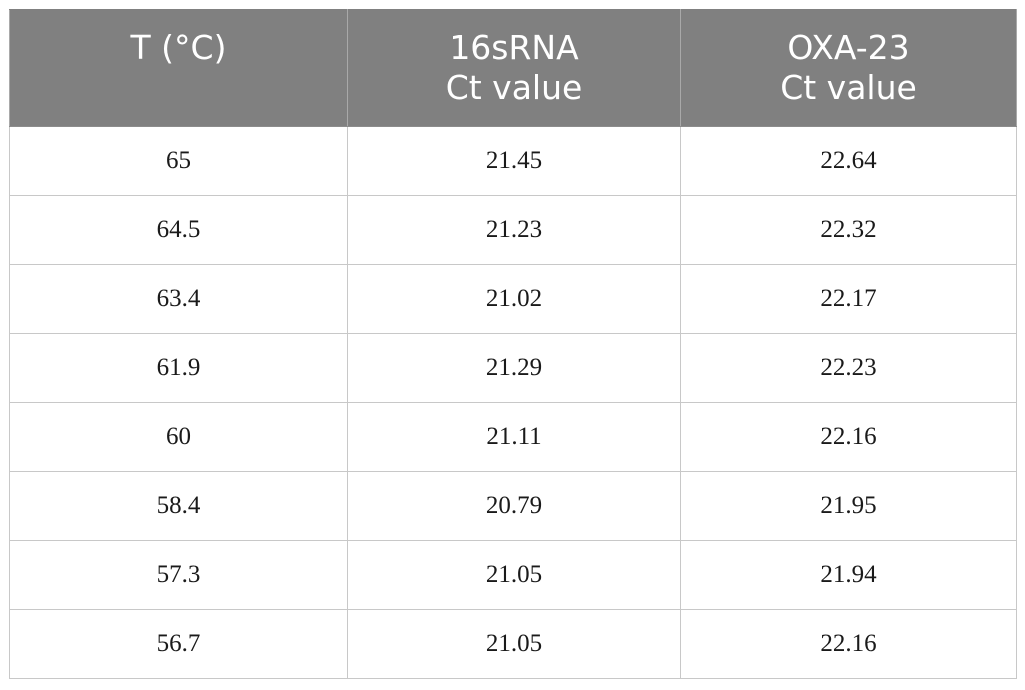 This screenshot has height=690, width=1025. I want to click on cell-16srna-ct: 21.29, so click(514, 368).